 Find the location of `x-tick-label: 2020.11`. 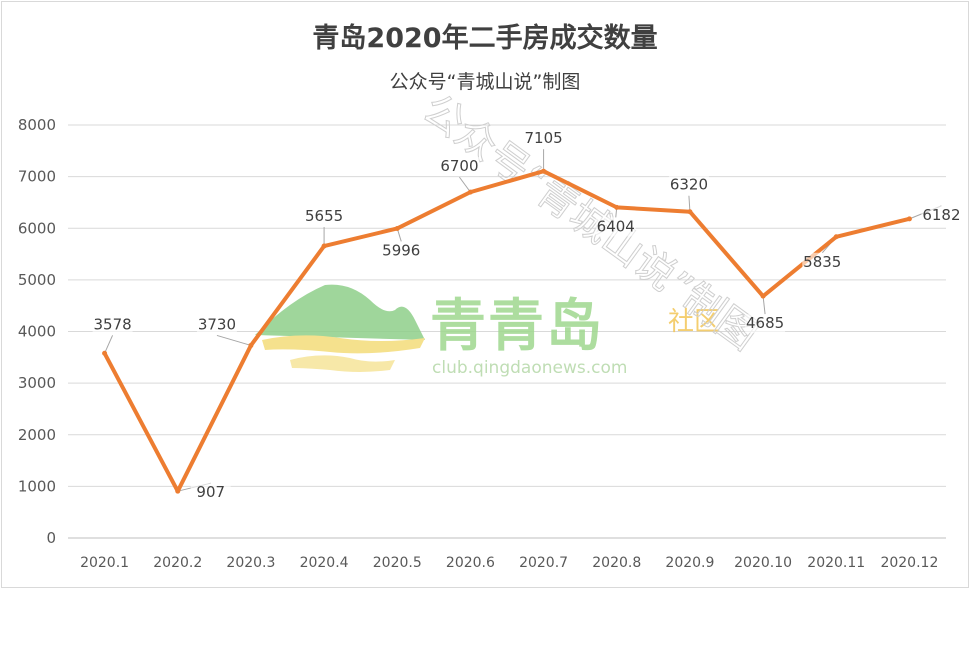

x-tick-label: 2020.11 is located at coordinates (836, 563).